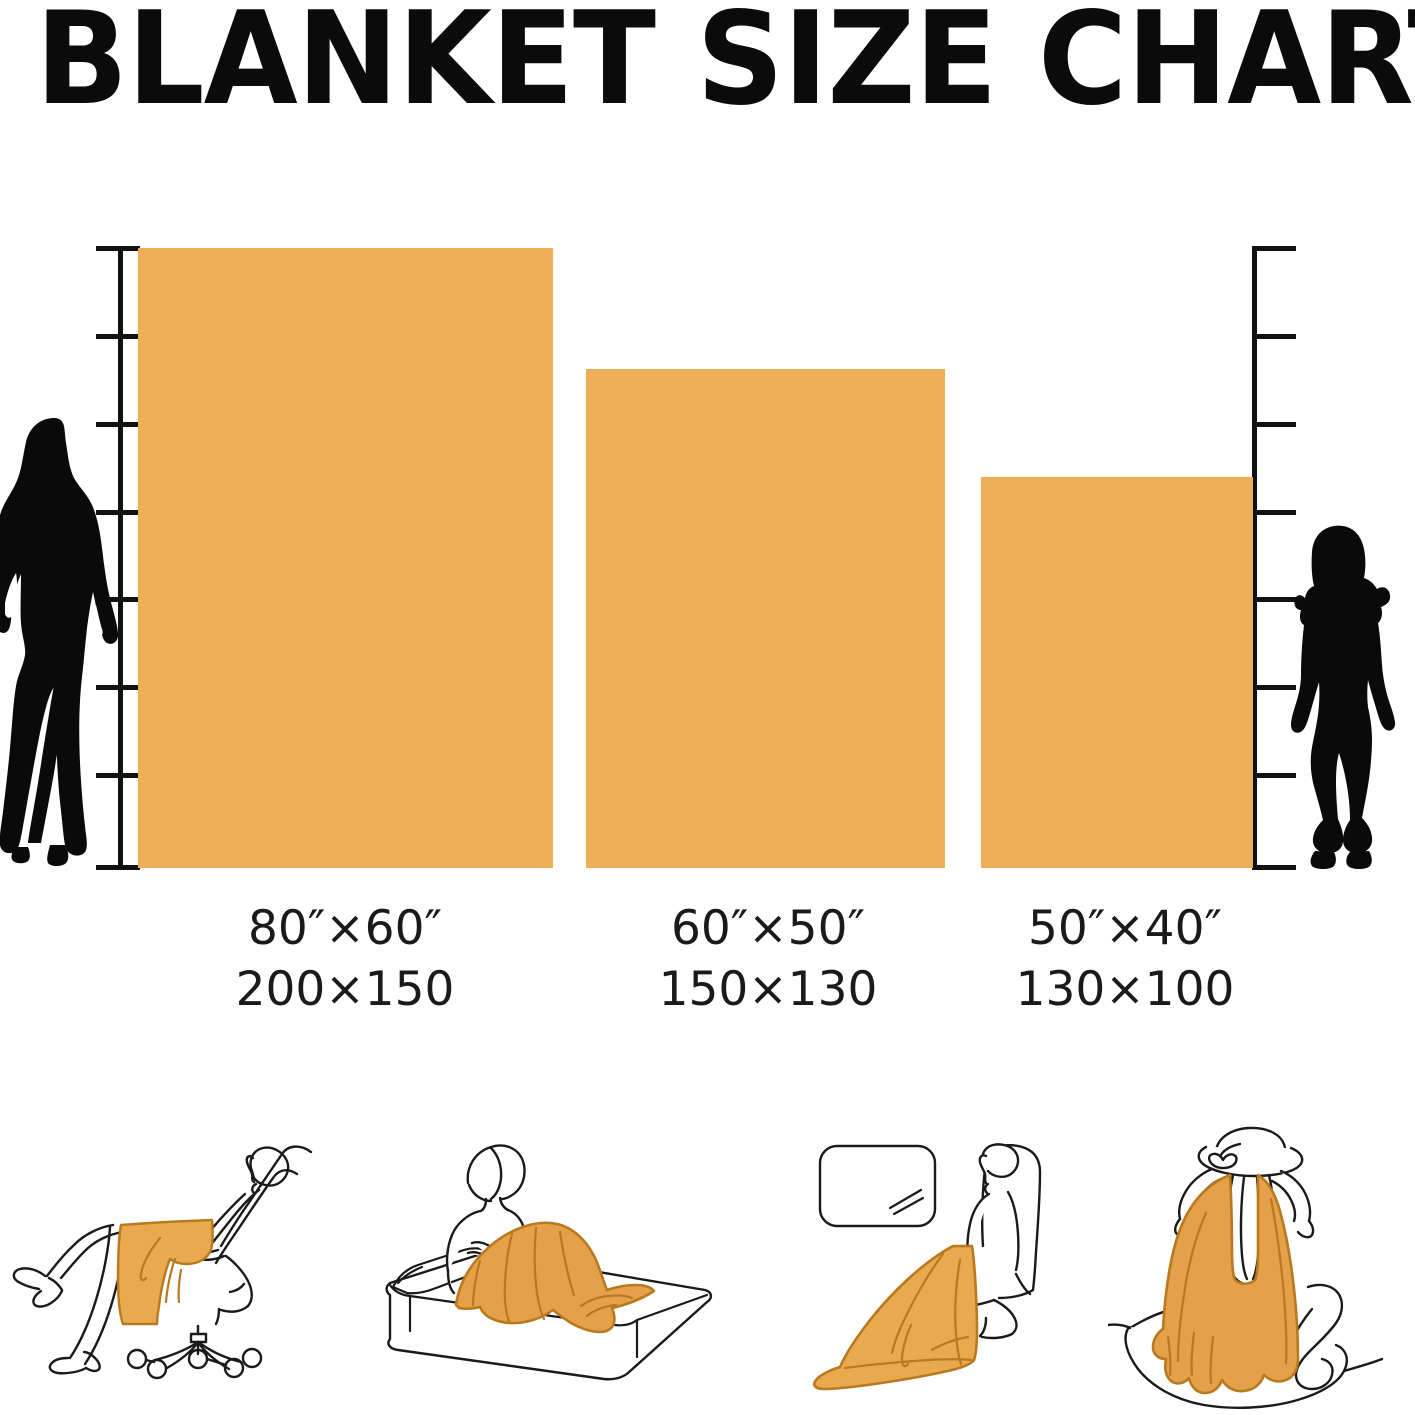 The image size is (1415, 1415). I want to click on scene-airplane-seat-blanket, so click(940, 1273).